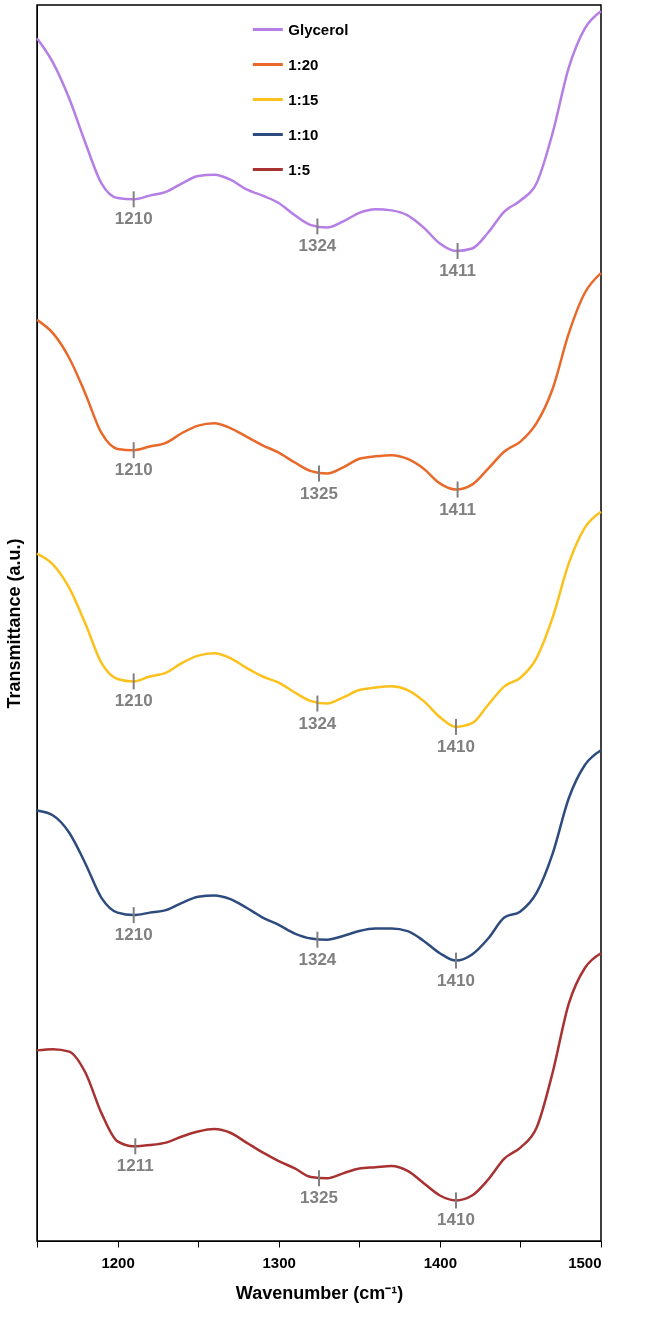 The height and width of the screenshot is (1344, 657). Describe the element at coordinates (319, 1292) in the screenshot. I see `x-axis-title: Wavenumber (cm⁻¹)` at that location.